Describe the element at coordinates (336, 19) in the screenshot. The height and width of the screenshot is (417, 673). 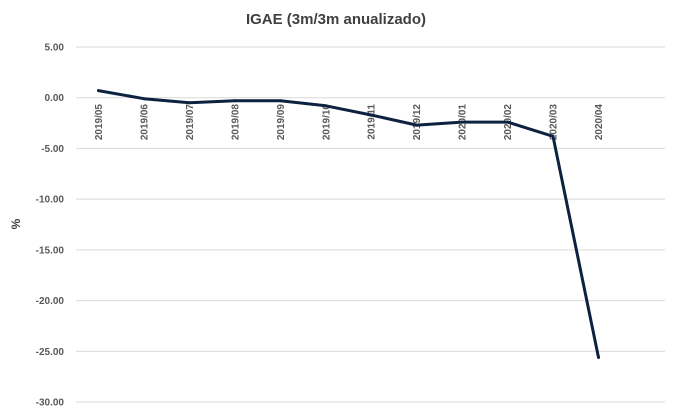
I see `chart-title: IGAE (3m/3m anualizado)` at that location.